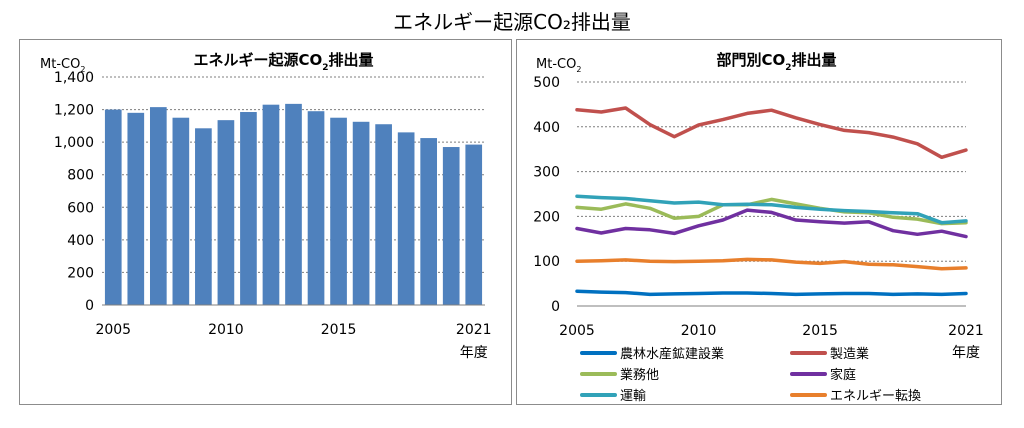 The width and height of the screenshot is (1024, 428). I want to click on y-tick-label: 300, so click(546, 173).